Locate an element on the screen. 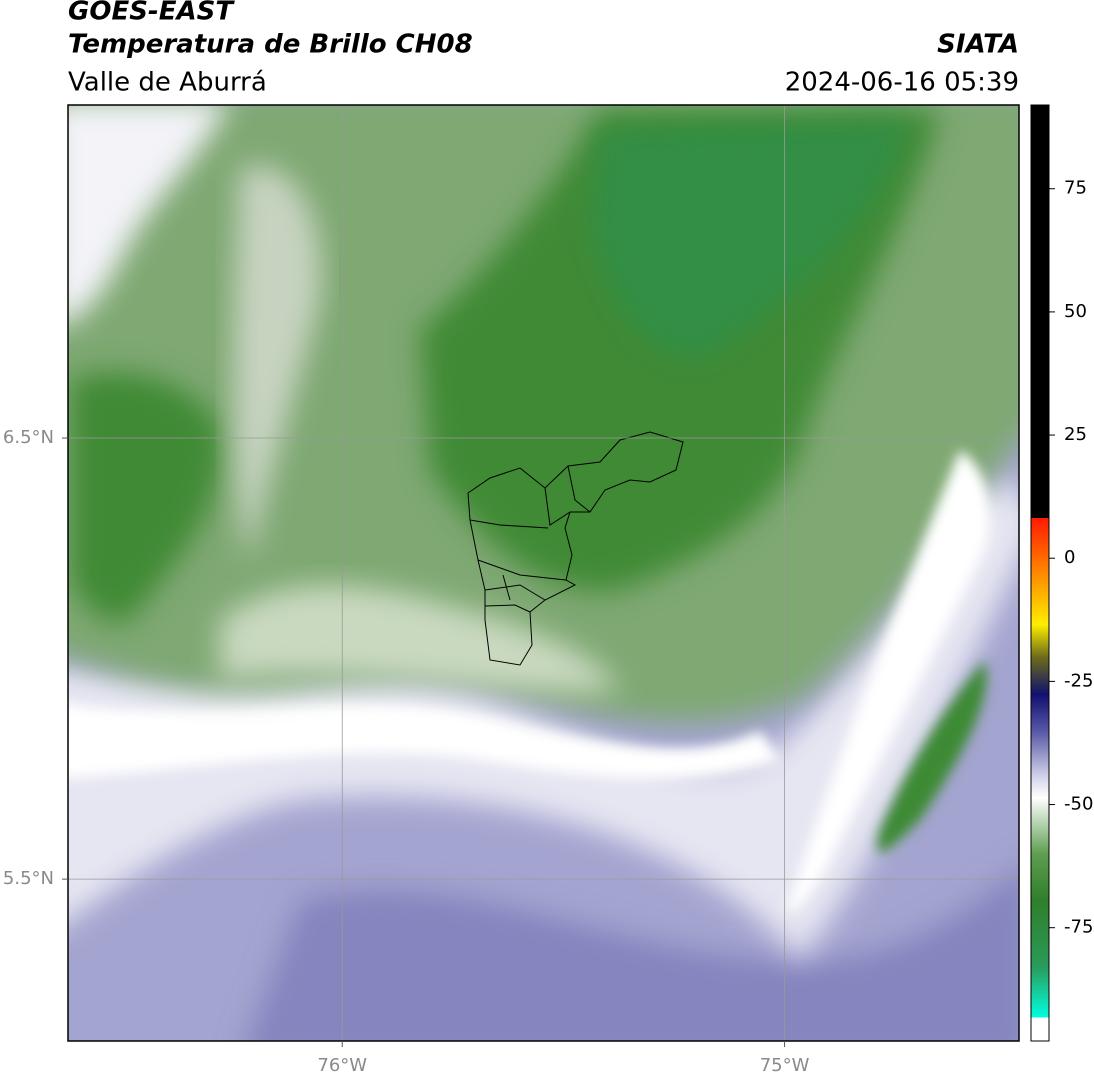 Image resolution: width=1094 pixels, height=1082 pixels. x-tick-label: 75°W is located at coordinates (785, 1065).